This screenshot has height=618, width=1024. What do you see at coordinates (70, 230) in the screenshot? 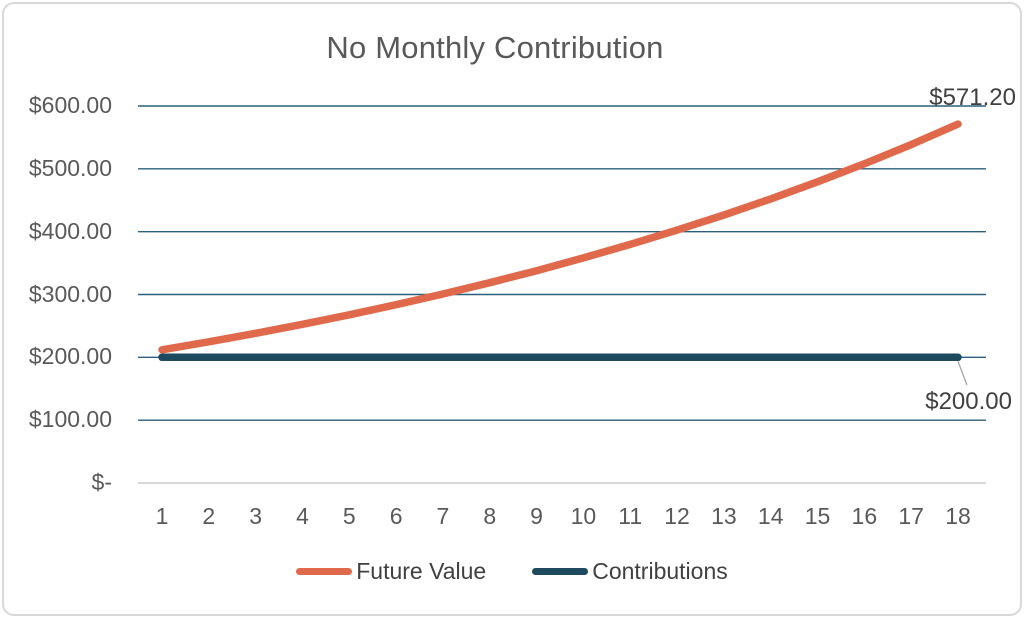
I see `y-tick-label: $400.00` at bounding box center [70, 230].